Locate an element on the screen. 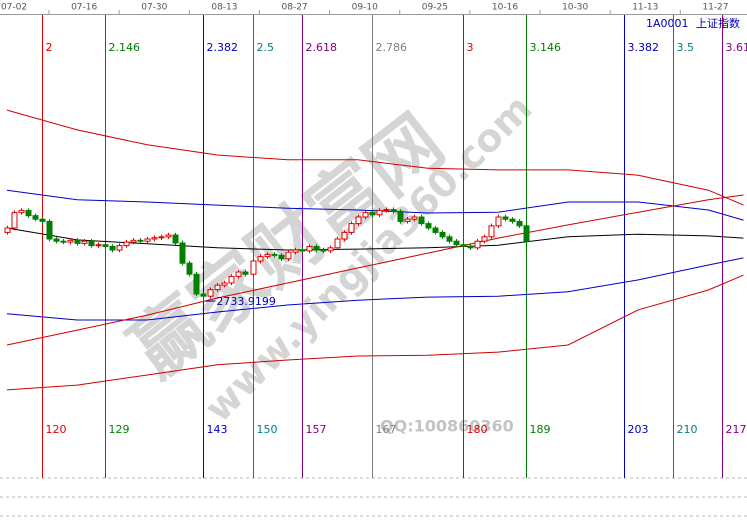  x-tick-label: 11-27 is located at coordinates (715, 8).